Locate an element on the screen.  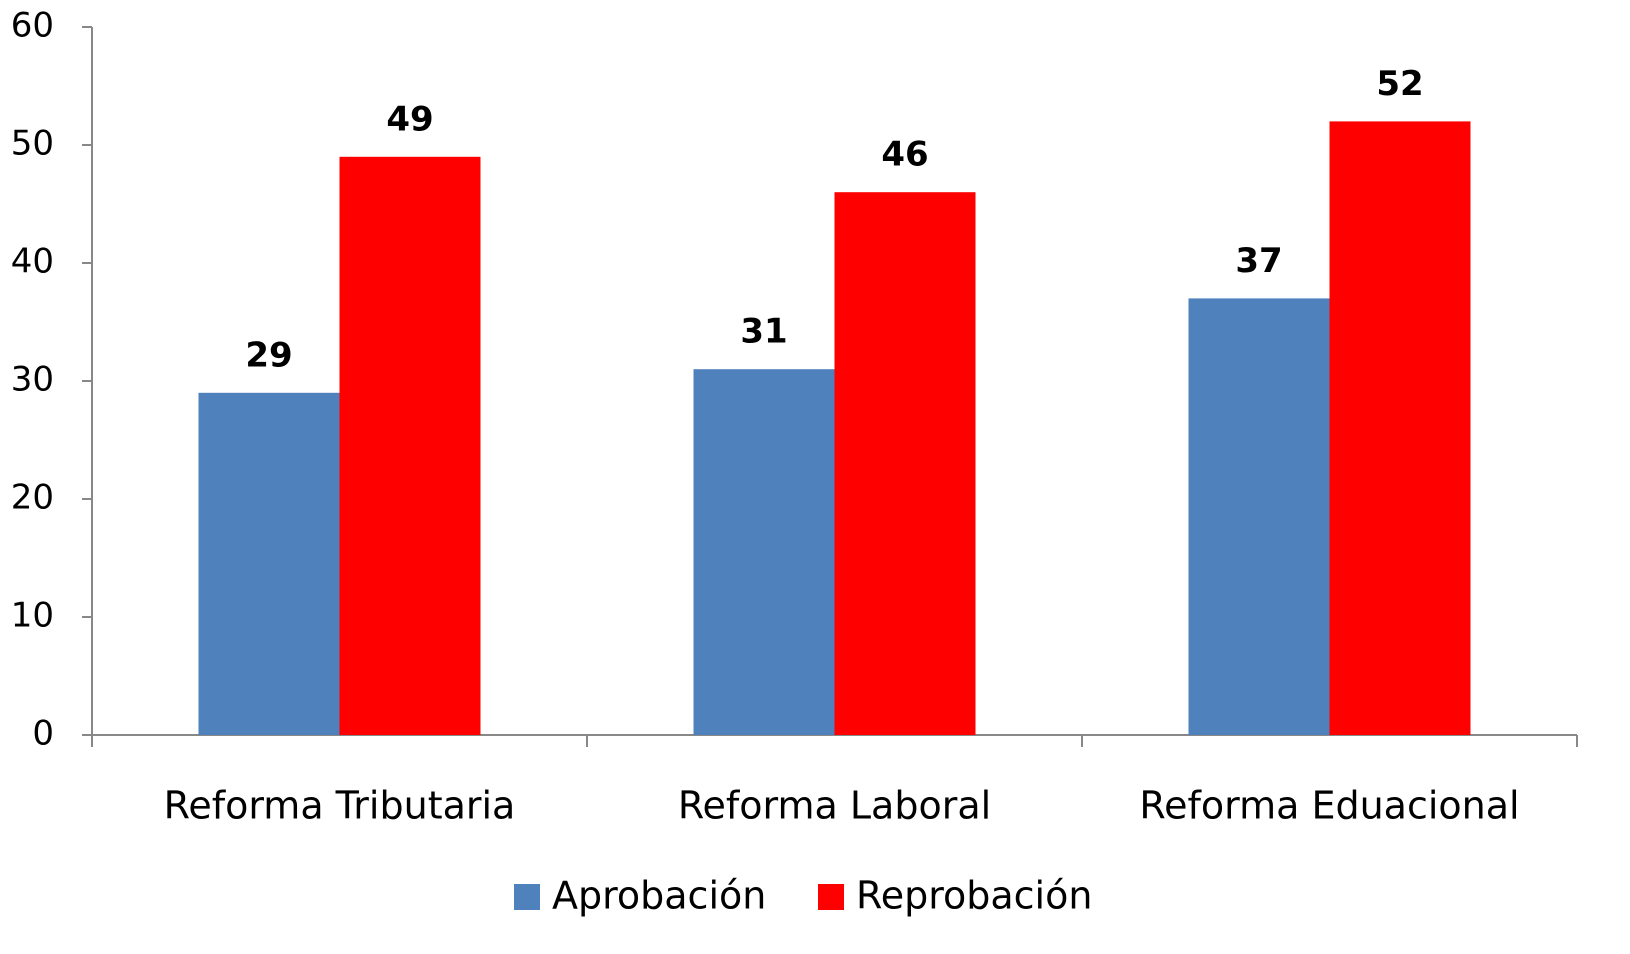
y-tick-label: 30 is located at coordinates (32, 380).